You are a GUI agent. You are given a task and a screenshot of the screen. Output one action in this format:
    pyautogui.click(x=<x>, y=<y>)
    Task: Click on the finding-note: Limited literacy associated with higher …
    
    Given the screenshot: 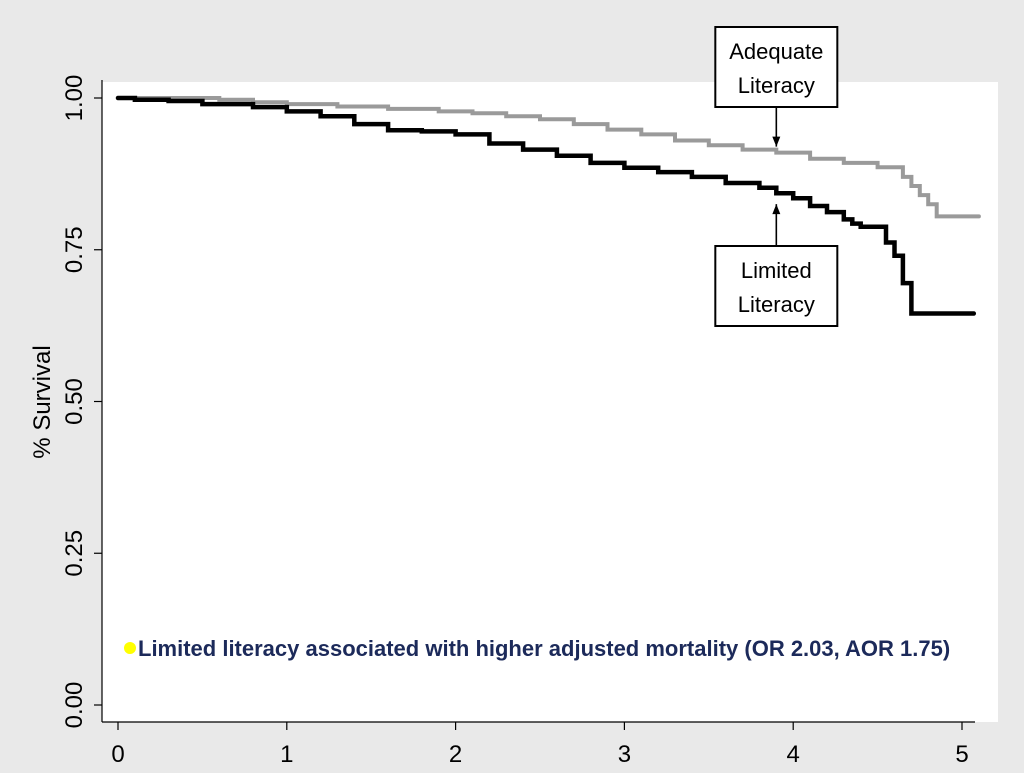 What is the action you would take?
    pyautogui.click(x=554, y=649)
    